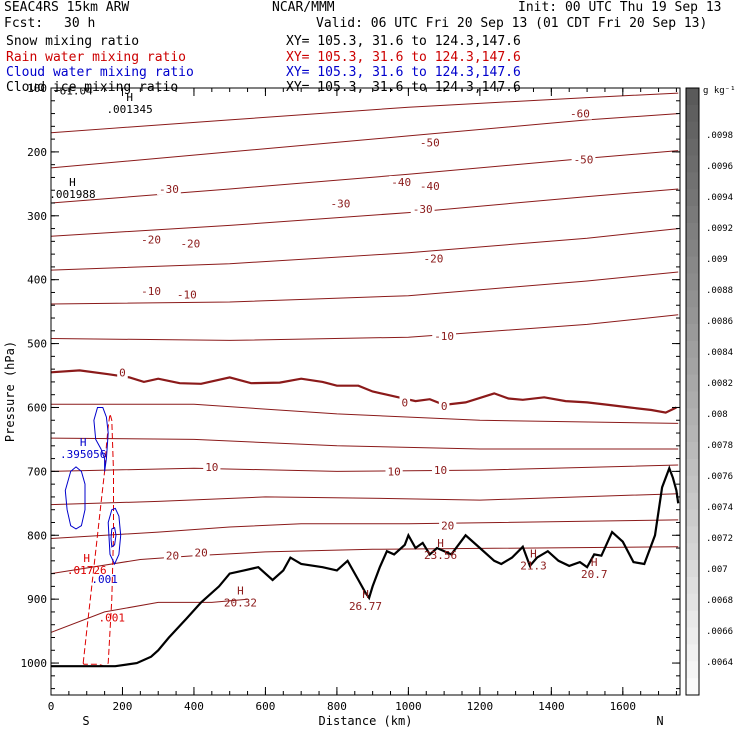 The width and height of the screenshot is (740, 740). What do you see at coordinates (366, 721) in the screenshot?
I see `x-axis-title: Distance (km)` at bounding box center [366, 721].